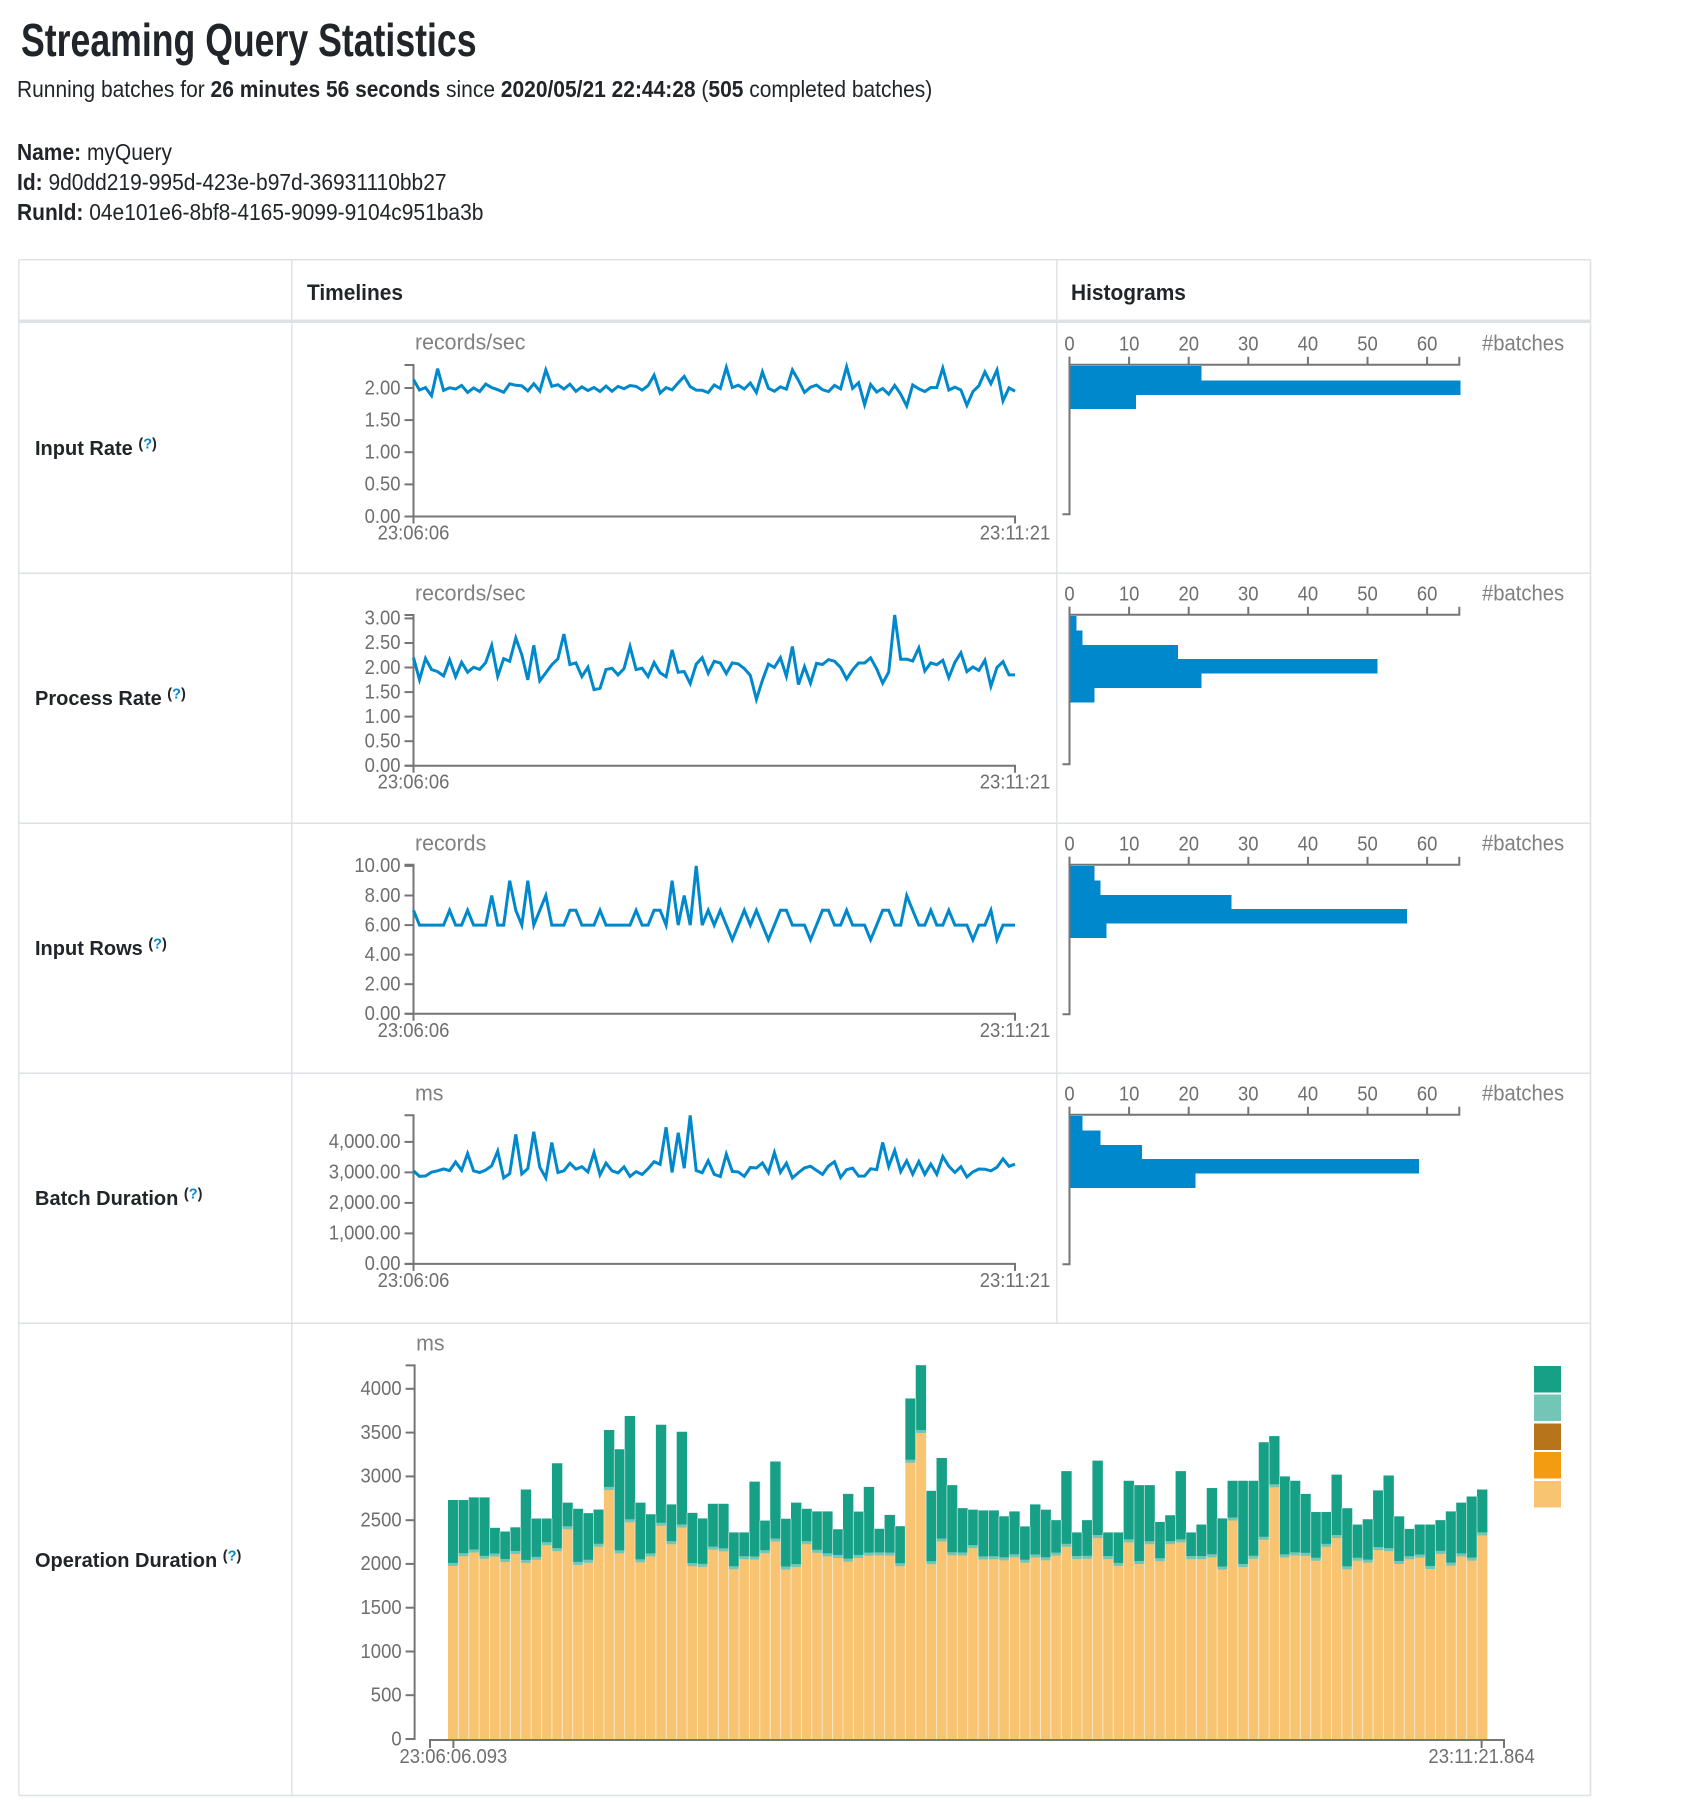 This screenshot has width=1693, height=1820. I want to click on svg-text: 4000, so click(381, 1388).